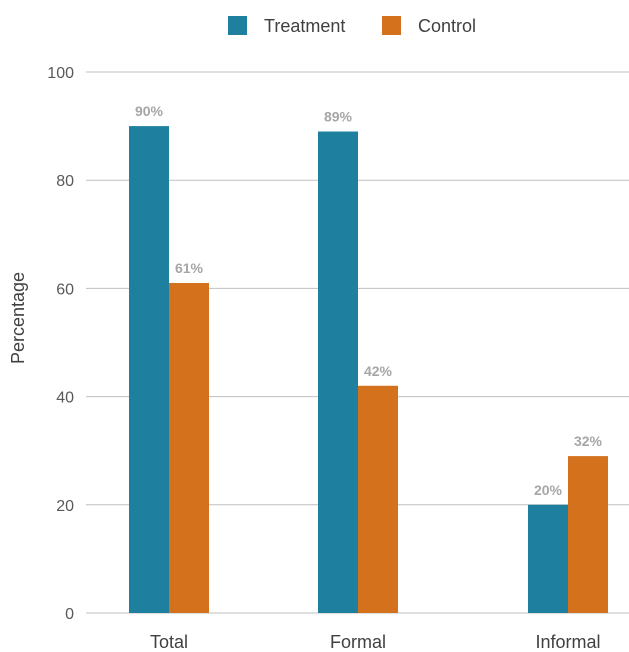 The height and width of the screenshot is (652, 629). Describe the element at coordinates (548, 558) in the screenshot. I see `bar-treatment-informal` at that location.